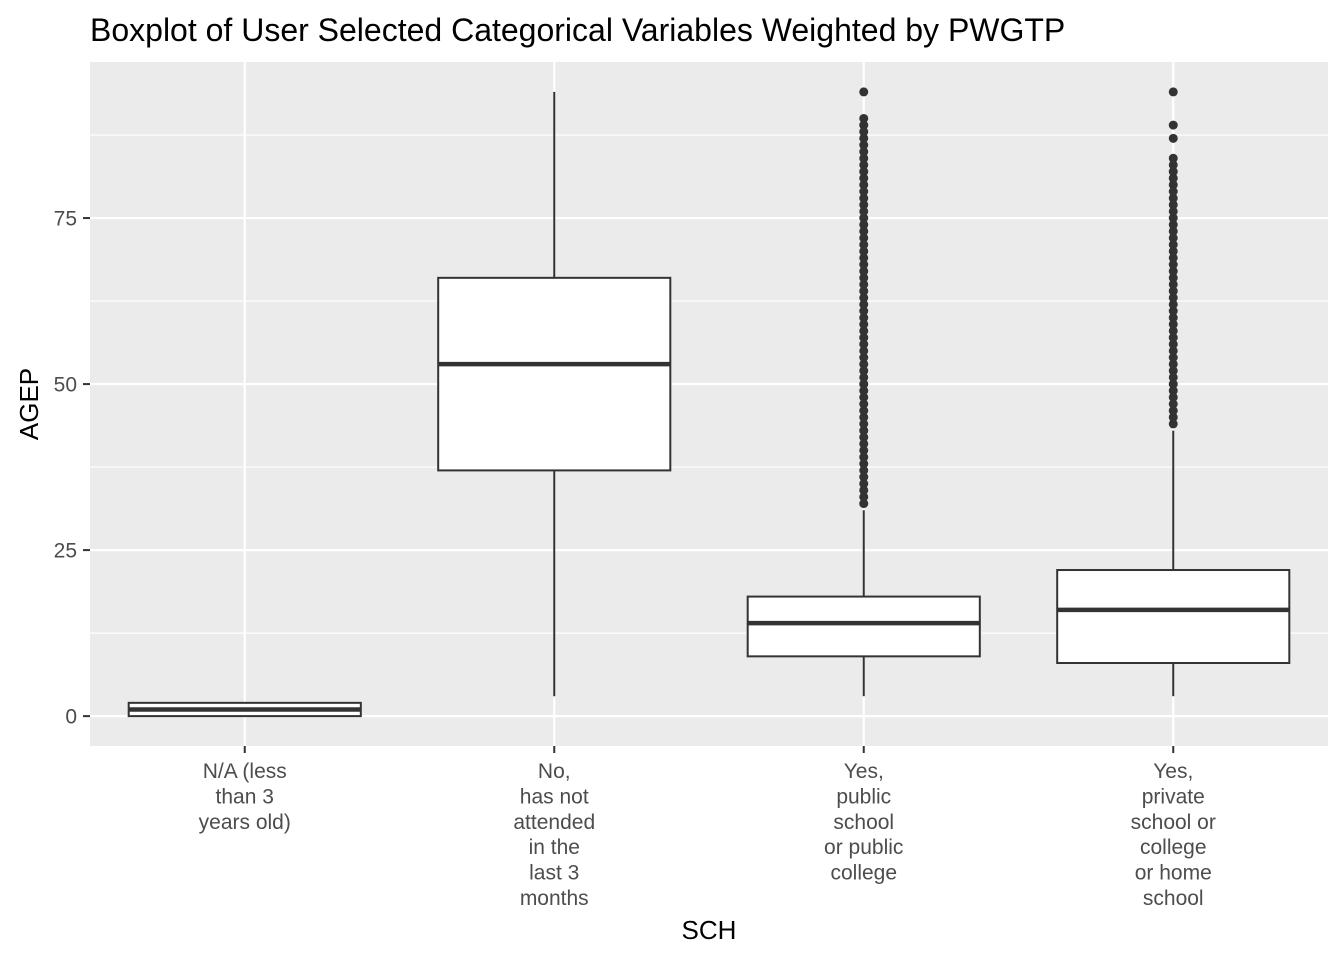 Image resolution: width=1344 pixels, height=960 pixels. I want to click on y-axis-title: AGEP, so click(29, 404).